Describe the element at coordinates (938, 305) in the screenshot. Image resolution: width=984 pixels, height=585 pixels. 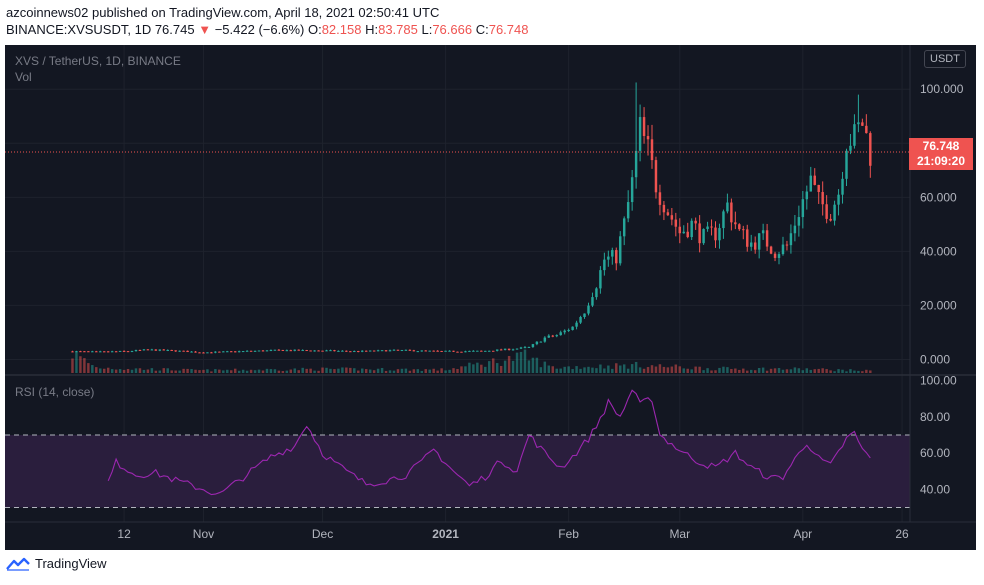
I see `price-tick-label: 20.000` at that location.